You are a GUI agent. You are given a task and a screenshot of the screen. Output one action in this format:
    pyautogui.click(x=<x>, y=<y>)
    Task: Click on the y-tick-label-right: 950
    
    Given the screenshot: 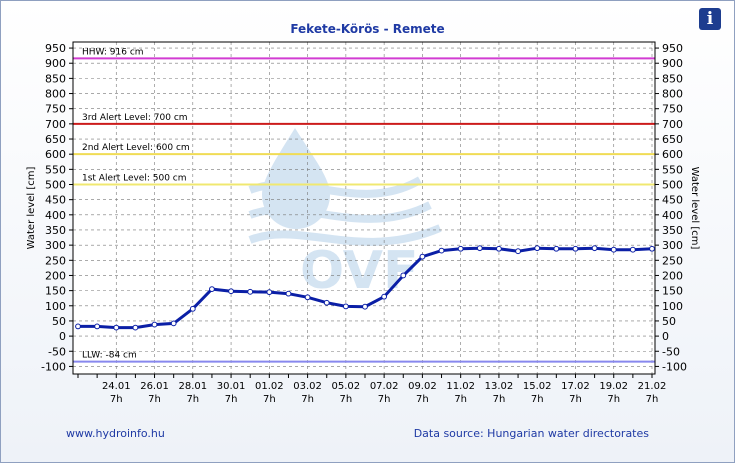 What is the action you would take?
    pyautogui.click(x=672, y=48)
    